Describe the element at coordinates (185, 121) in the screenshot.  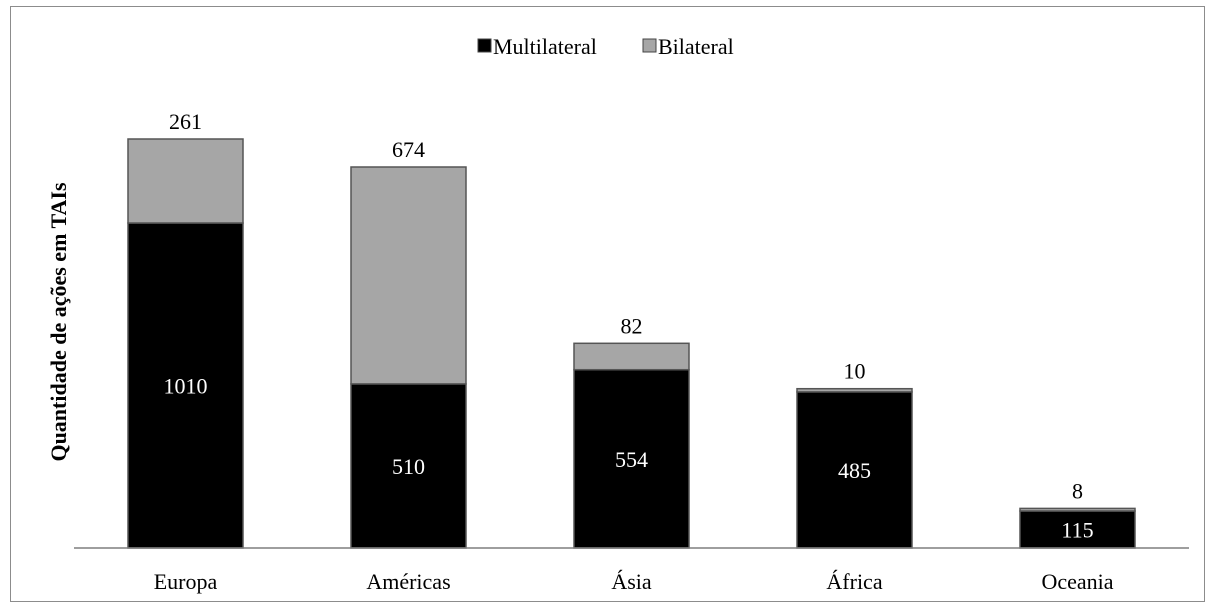
I see `data-label-bilateral-europa: 261` at that location.